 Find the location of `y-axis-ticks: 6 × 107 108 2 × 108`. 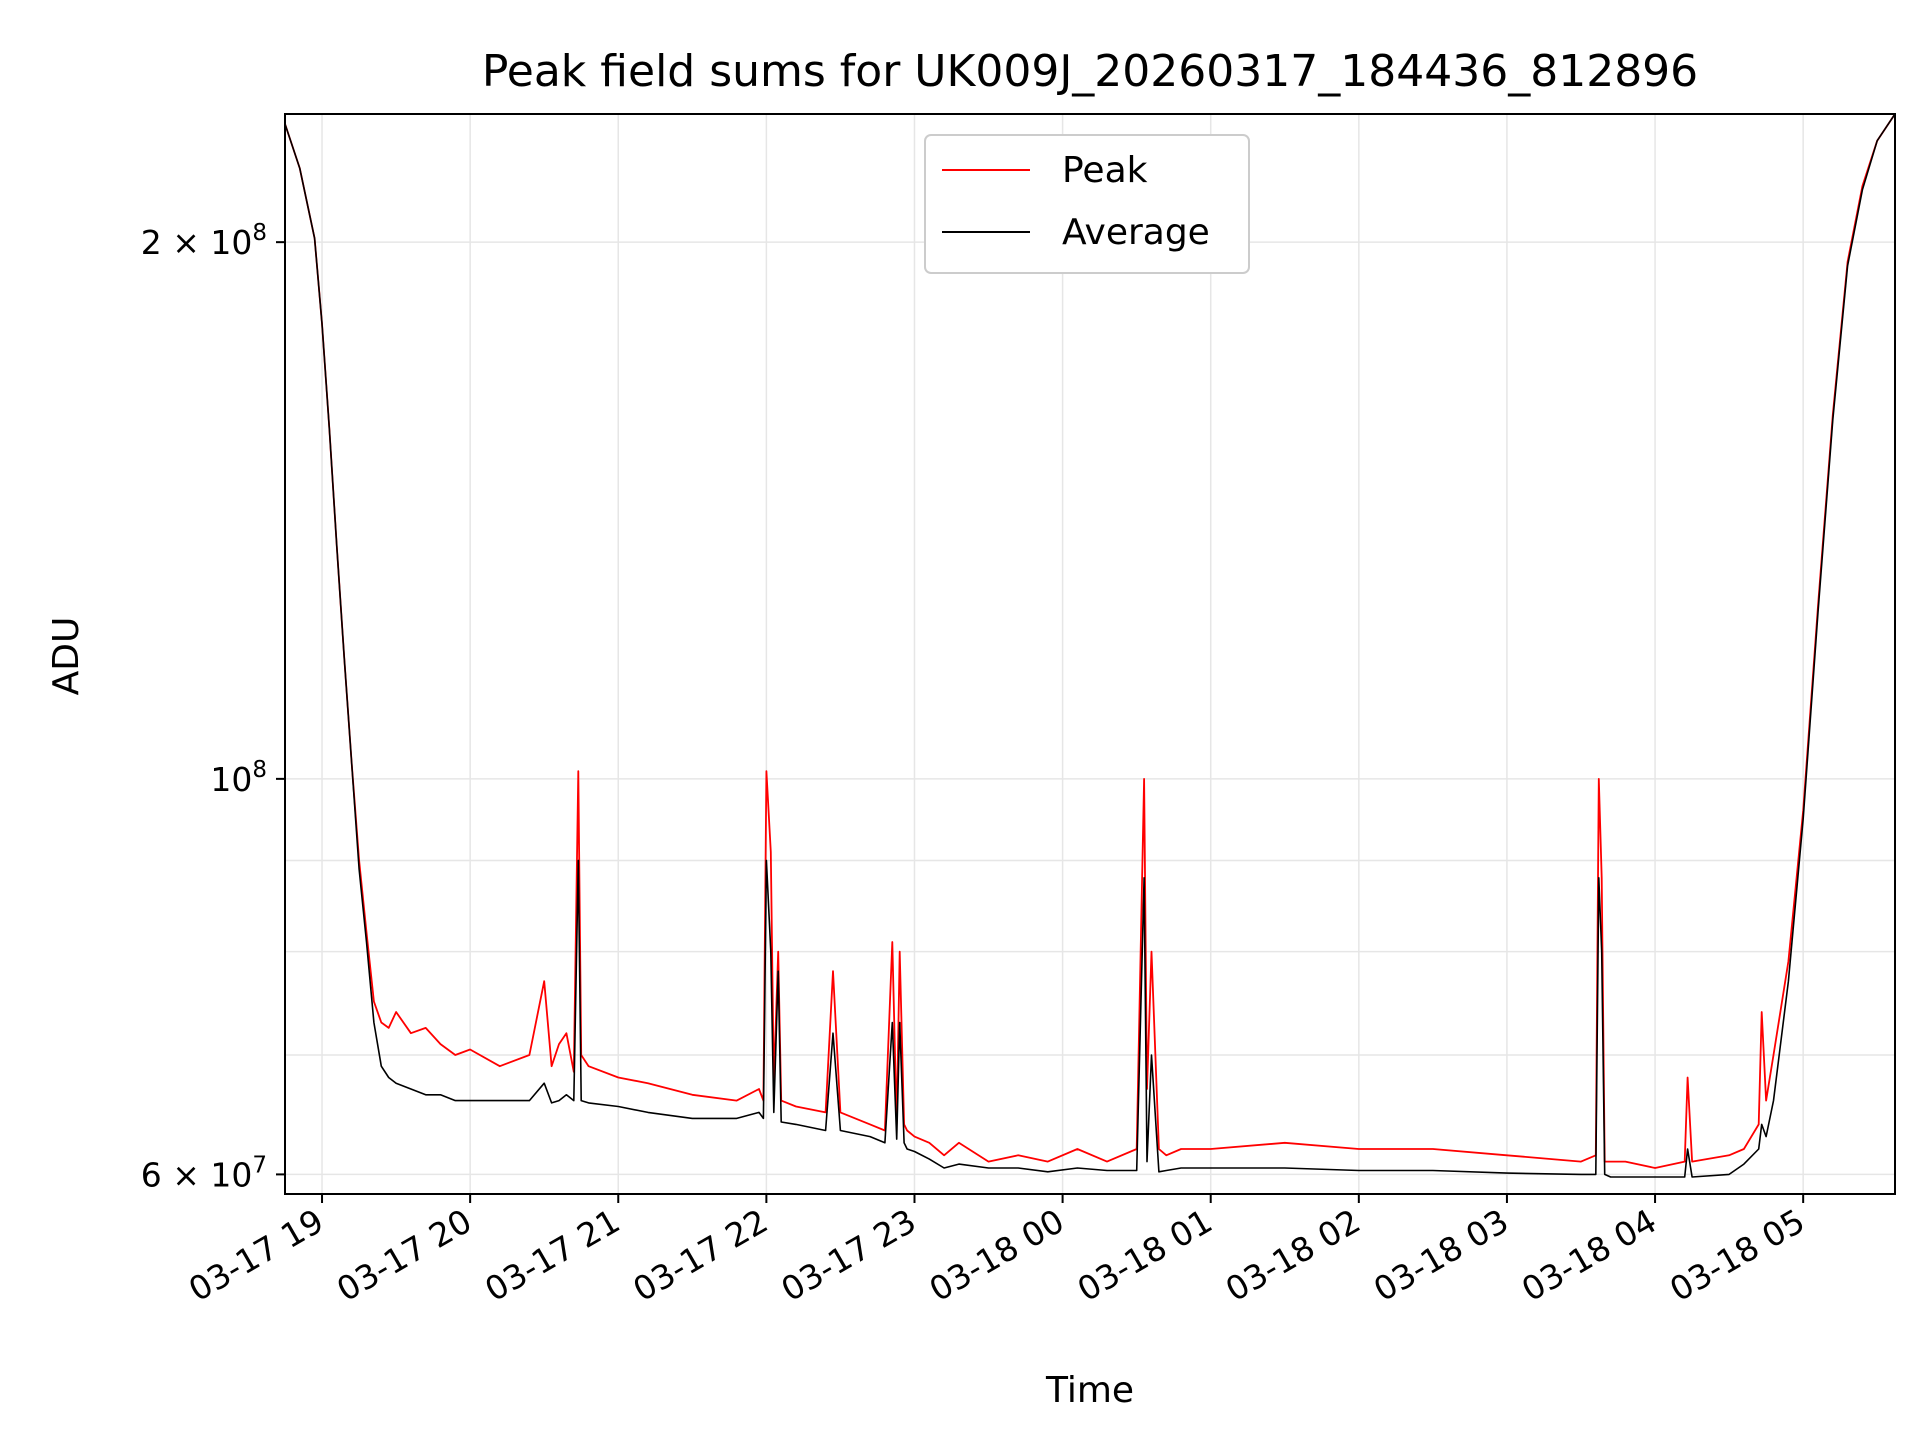

y-axis-ticks: 6 × 107 108 2 × 108 is located at coordinates (213, 707).